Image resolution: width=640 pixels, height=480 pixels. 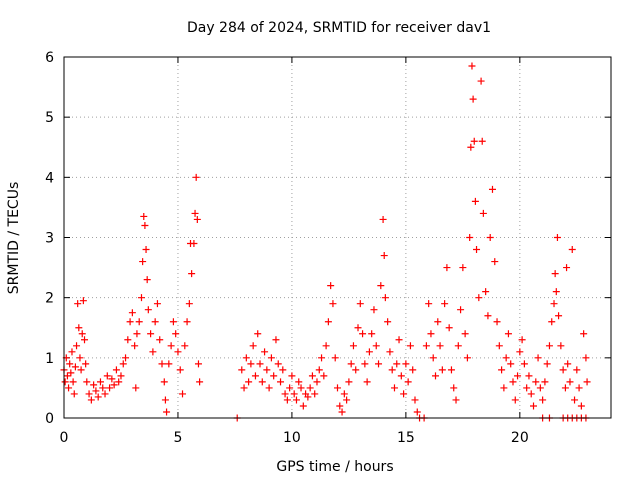 What do you see at coordinates (177, 438) in the screenshot?
I see `x-tick-label: 5` at bounding box center [177, 438].